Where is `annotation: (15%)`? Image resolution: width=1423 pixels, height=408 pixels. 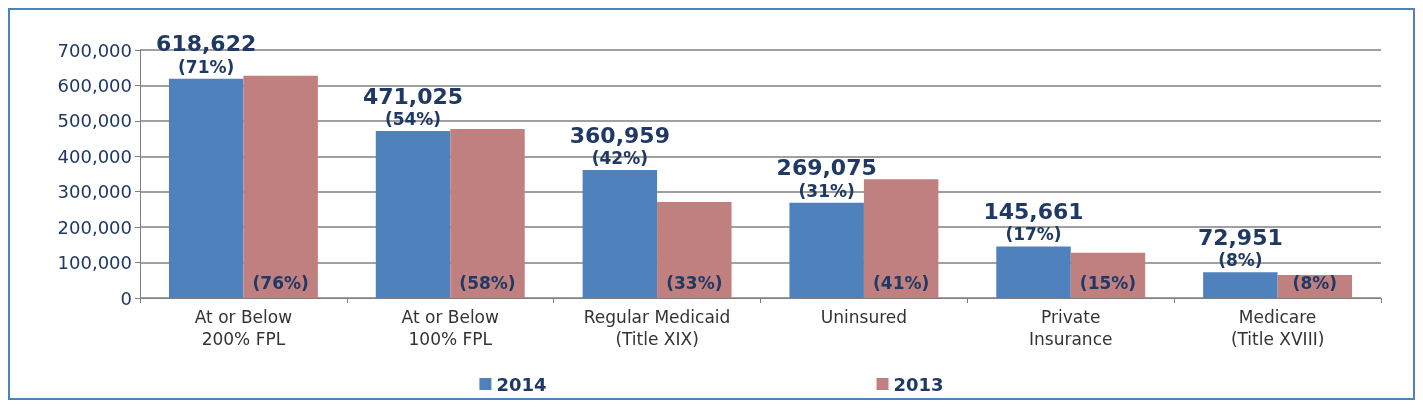
annotation: (15%) is located at coordinates (1108, 282).